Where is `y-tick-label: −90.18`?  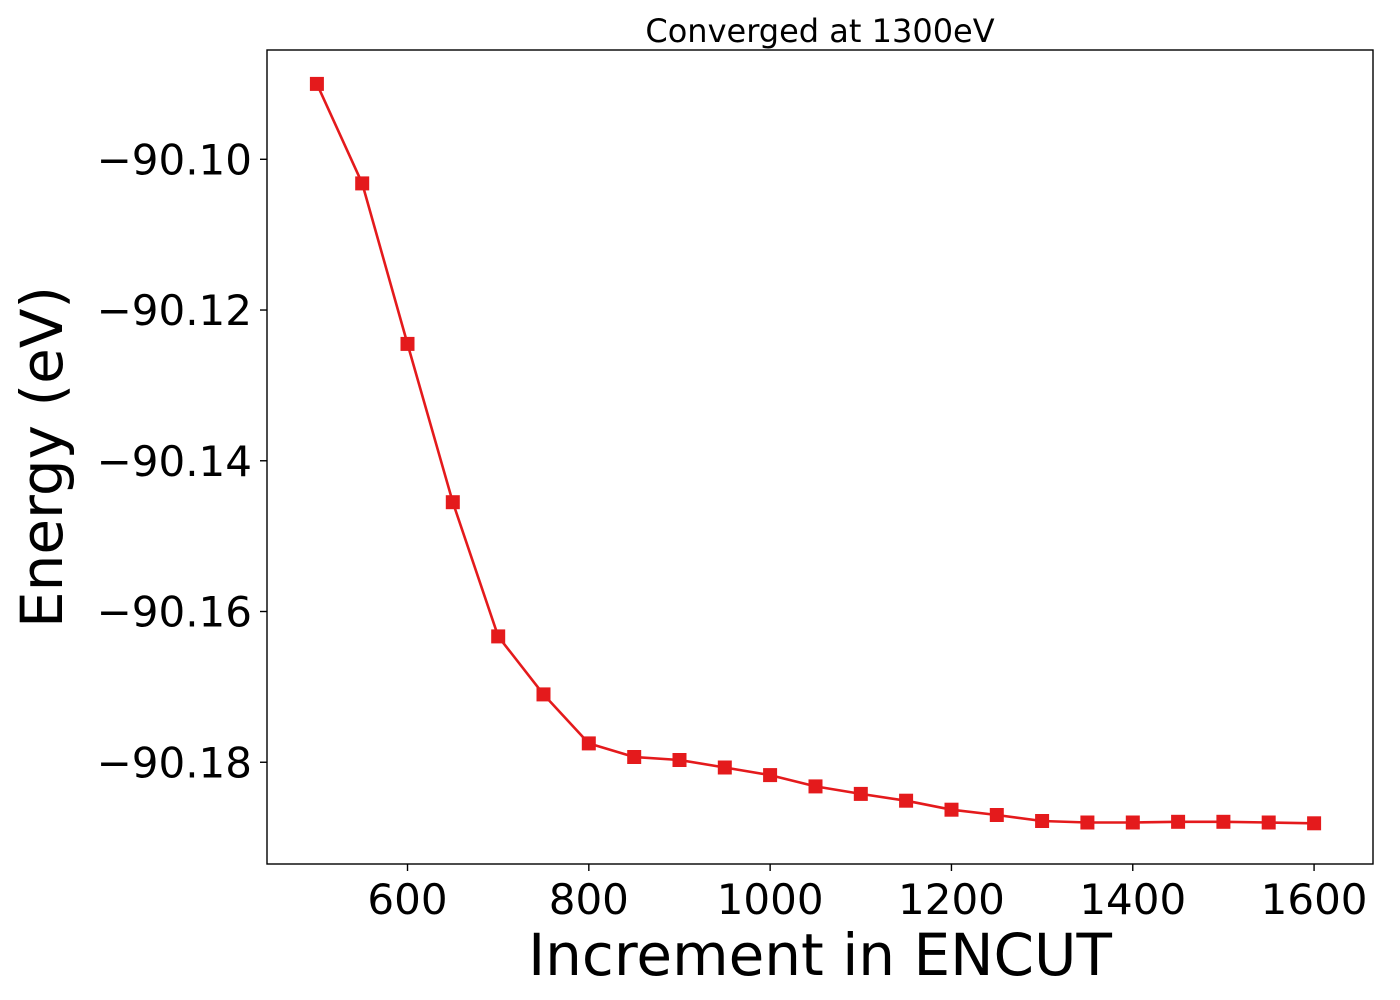
y-tick-label: −90.18 is located at coordinates (174, 762).